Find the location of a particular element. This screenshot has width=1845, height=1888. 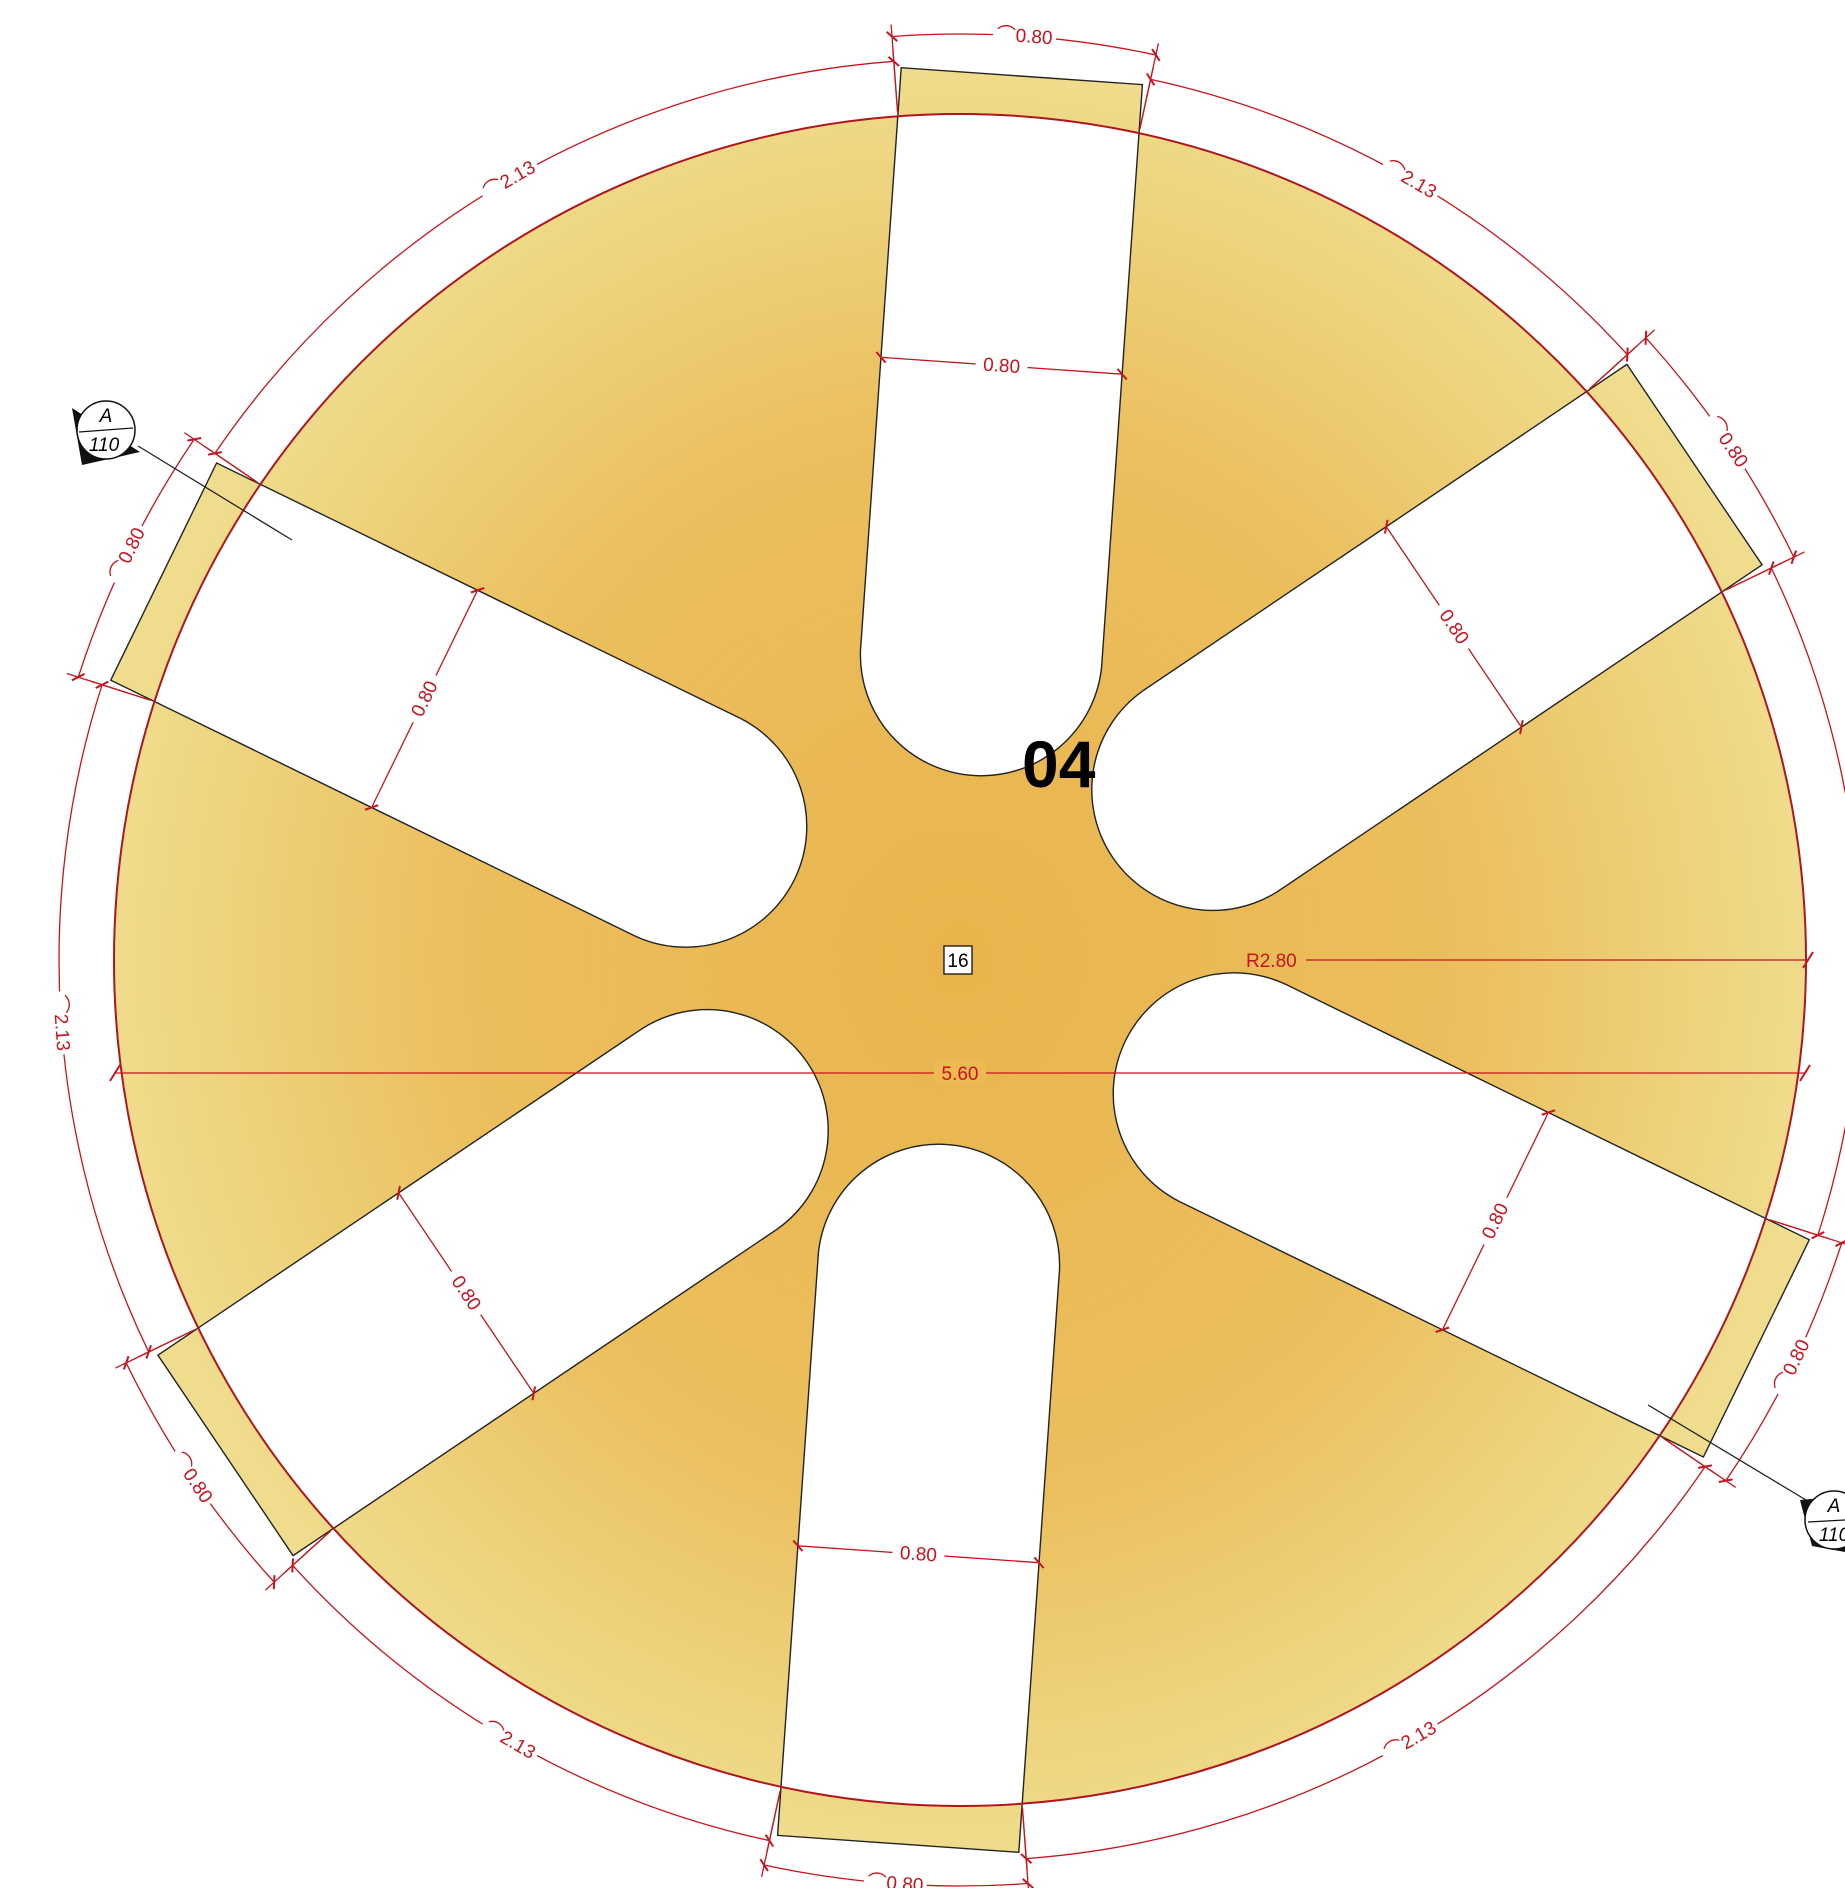

section-marker-top-left: A 110 is located at coordinates (182, 470).